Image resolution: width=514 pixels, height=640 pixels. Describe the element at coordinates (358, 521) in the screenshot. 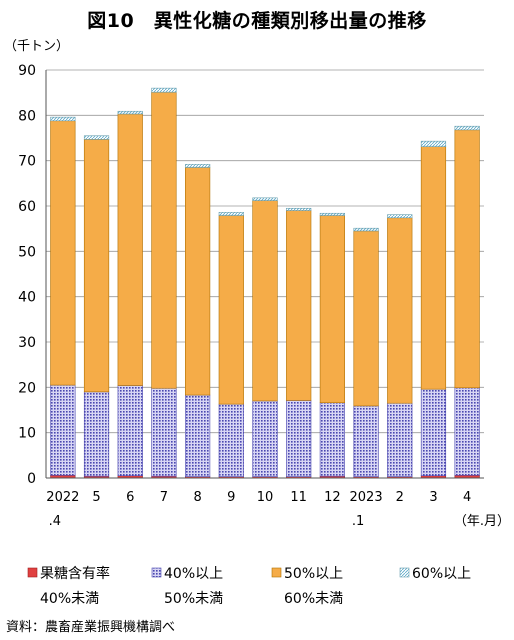

I see `x-tick-sublabel: .1` at that location.